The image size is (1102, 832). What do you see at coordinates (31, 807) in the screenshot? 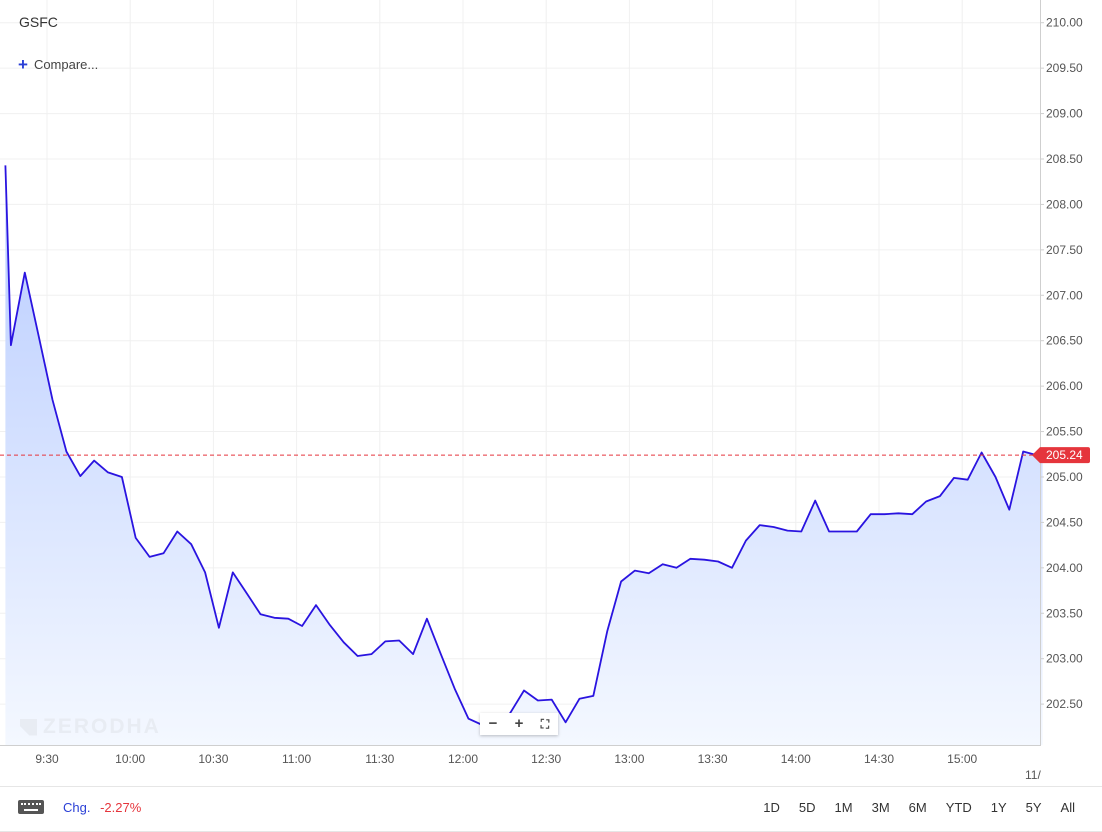
I see `keyboard-icon` at bounding box center [31, 807].